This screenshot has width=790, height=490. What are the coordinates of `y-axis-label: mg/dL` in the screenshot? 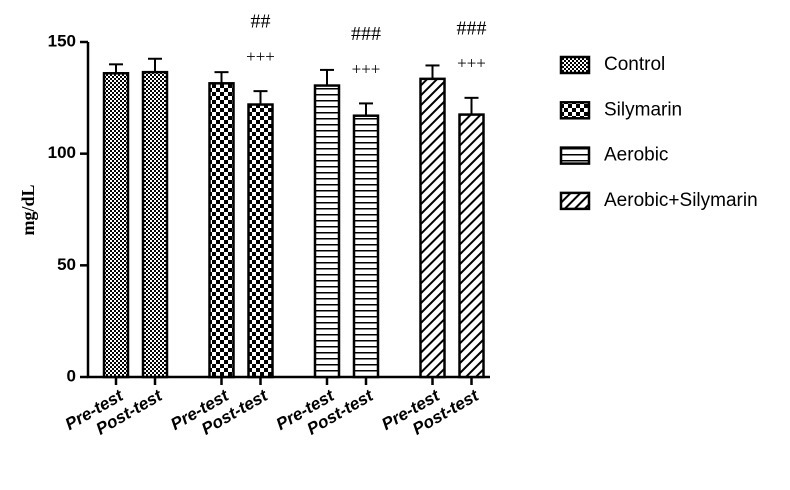 It's located at (28, 209).